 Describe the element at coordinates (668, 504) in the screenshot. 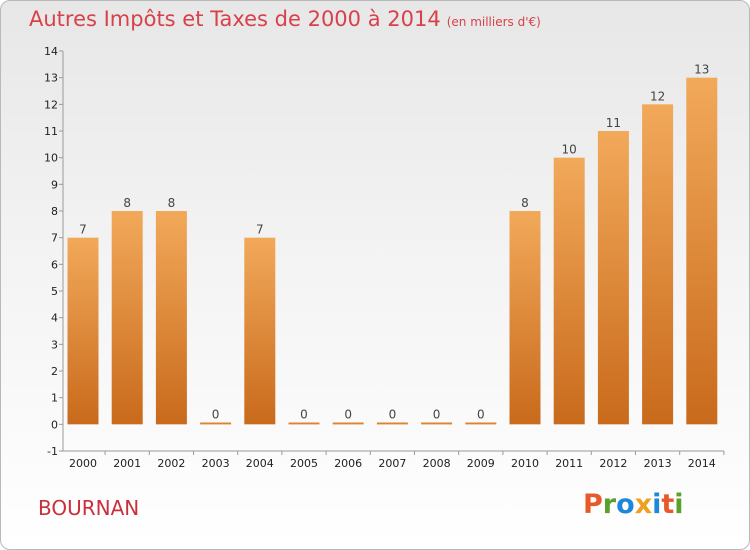

I see `logo-letter: t` at that location.